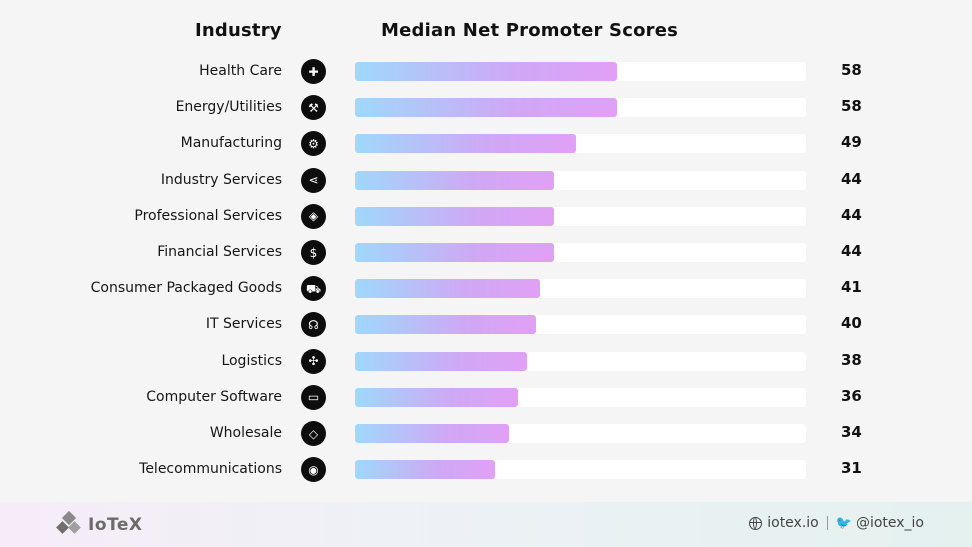  I want to click on handshake-icon: ◈, so click(313, 216).